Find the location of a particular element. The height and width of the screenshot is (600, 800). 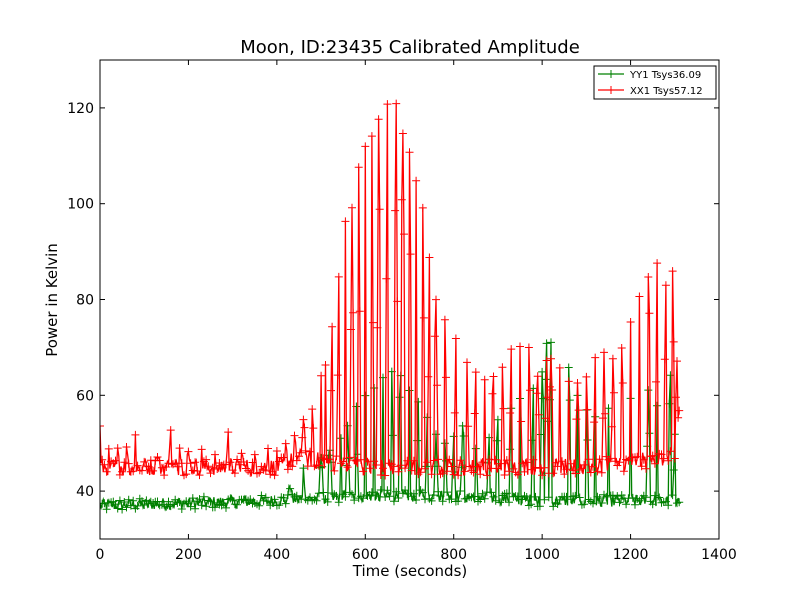

legend-box is located at coordinates (655, 82).